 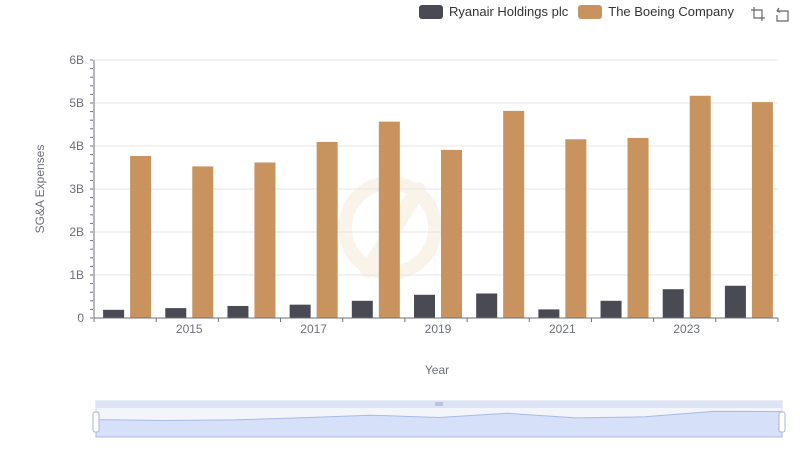 I want to click on bar-the-2014, so click(x=141, y=237).